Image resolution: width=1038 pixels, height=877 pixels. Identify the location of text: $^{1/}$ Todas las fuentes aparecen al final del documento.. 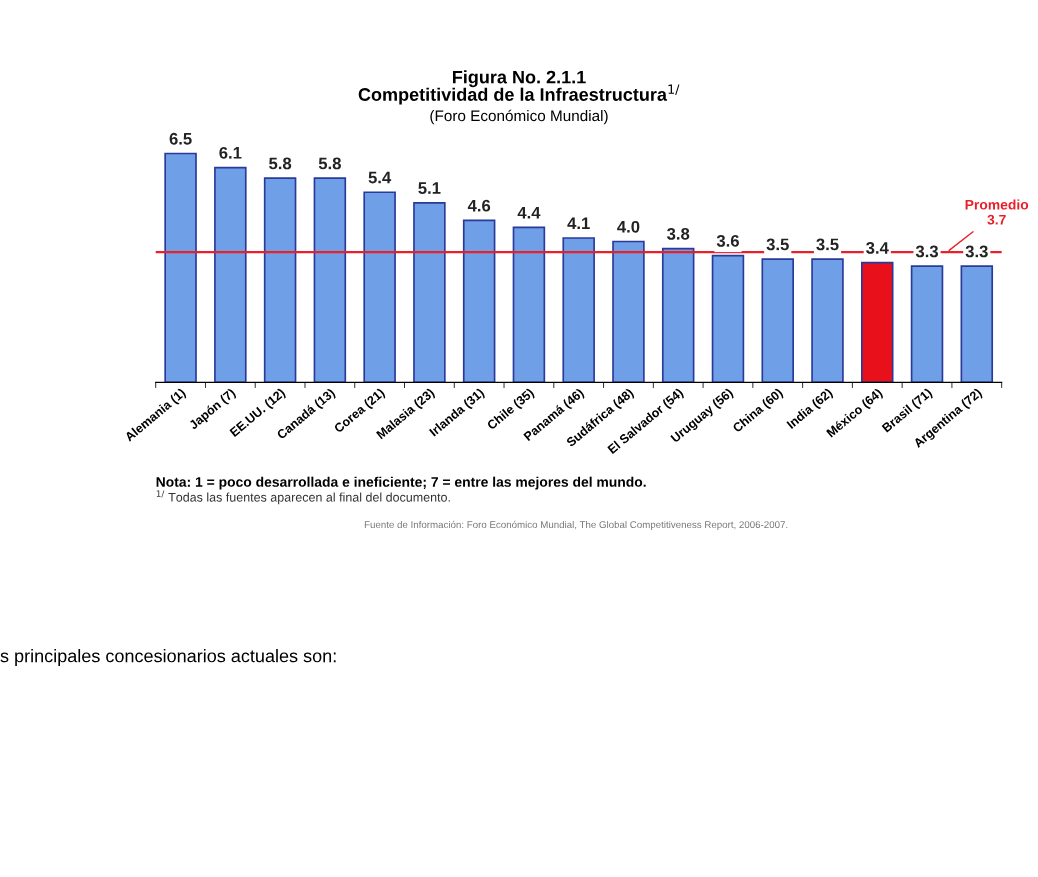
(303, 497).